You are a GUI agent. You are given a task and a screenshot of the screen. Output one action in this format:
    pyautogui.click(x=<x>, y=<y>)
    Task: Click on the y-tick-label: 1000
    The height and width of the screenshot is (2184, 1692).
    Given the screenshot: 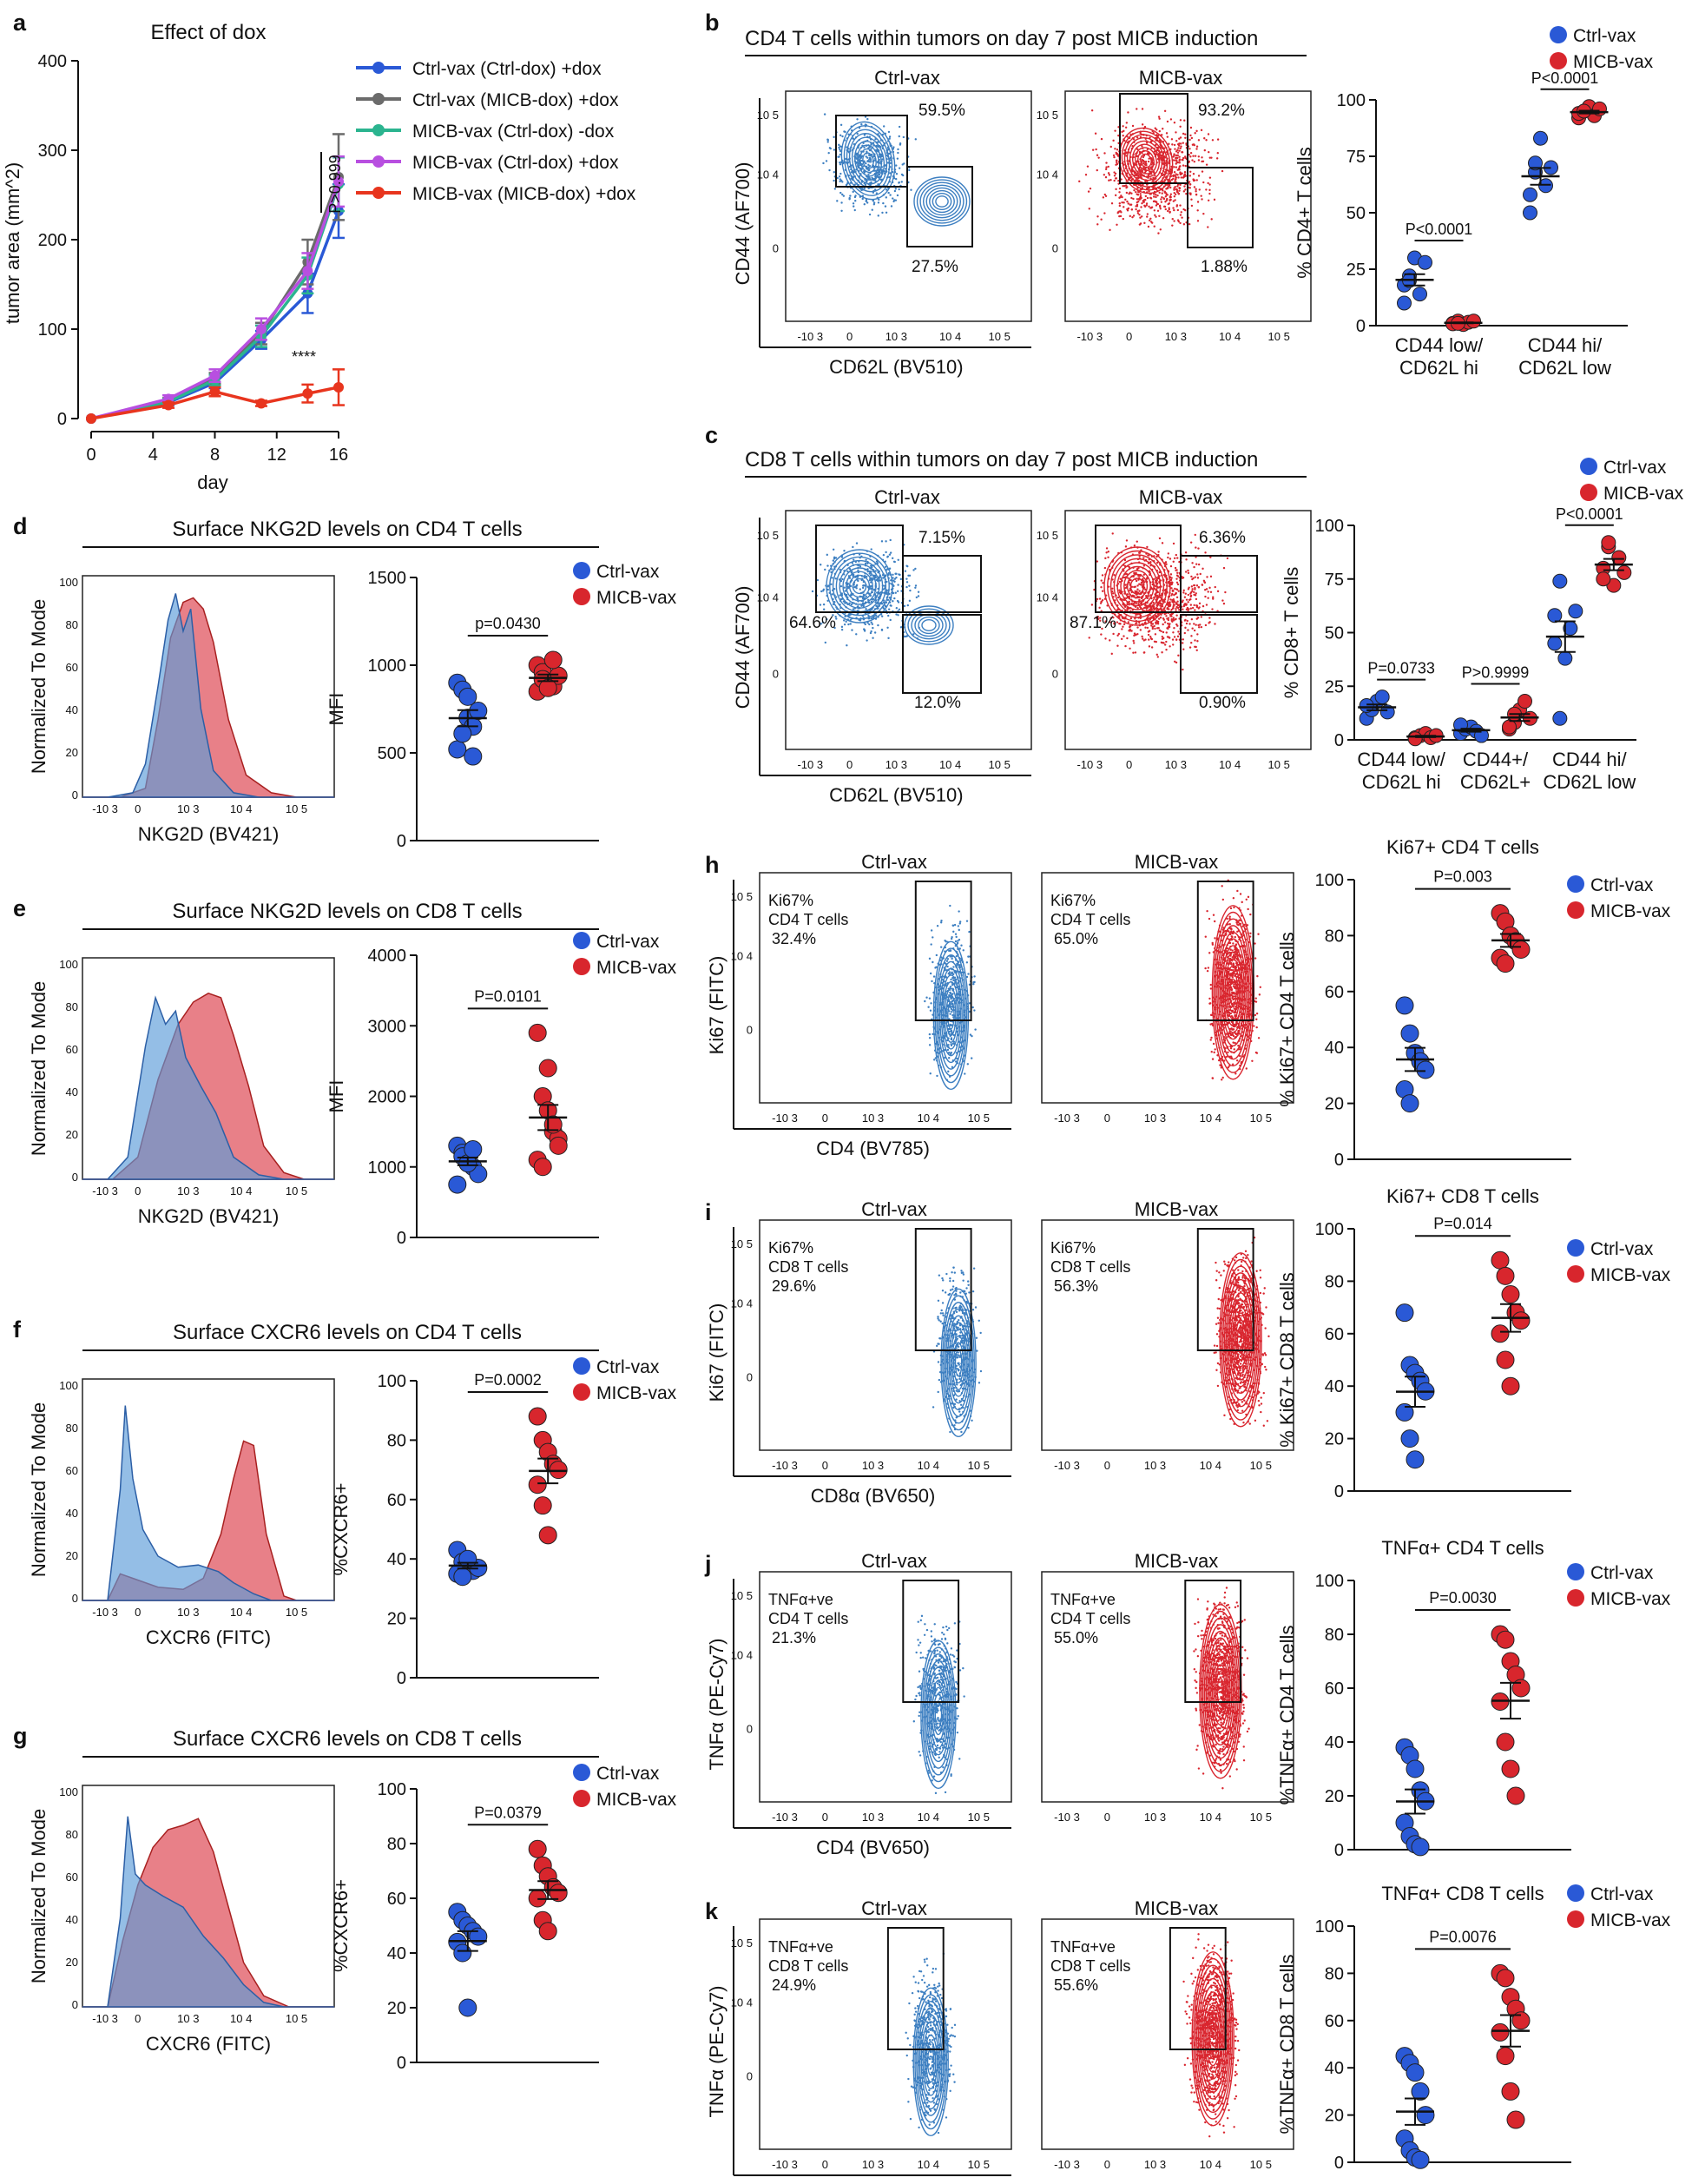 What is the action you would take?
    pyautogui.click(x=387, y=1168)
    